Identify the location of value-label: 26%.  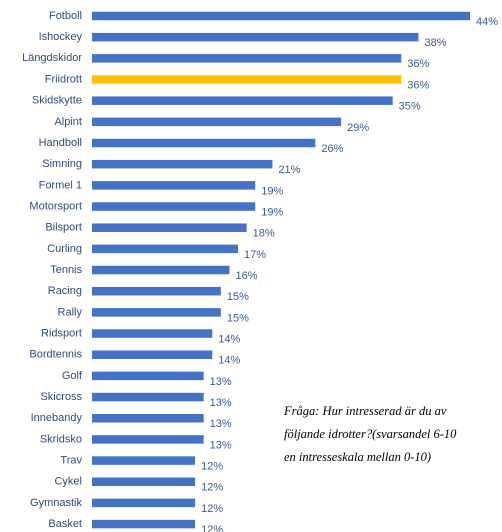
(332, 149).